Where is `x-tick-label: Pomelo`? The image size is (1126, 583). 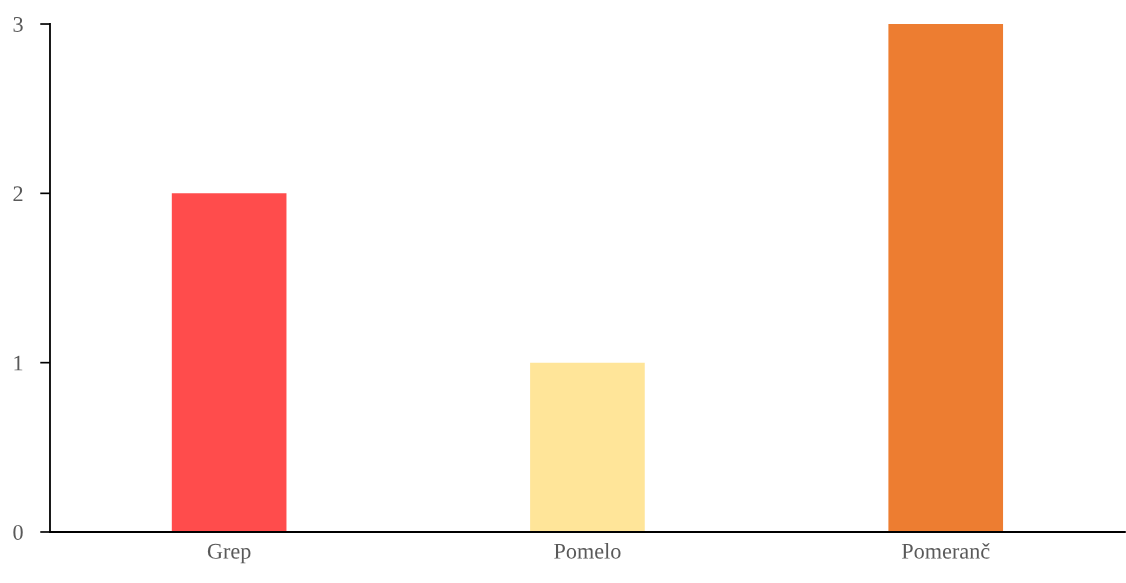
x-tick-label: Pomelo is located at coordinates (587, 551).